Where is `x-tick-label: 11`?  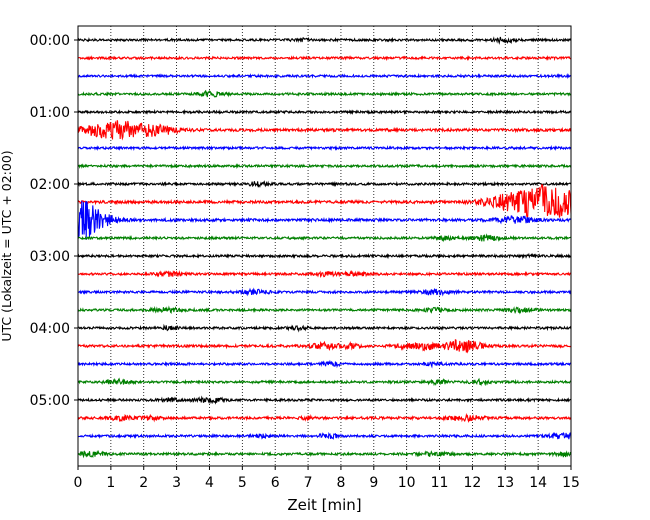
x-tick-label: 11 is located at coordinates (440, 483).